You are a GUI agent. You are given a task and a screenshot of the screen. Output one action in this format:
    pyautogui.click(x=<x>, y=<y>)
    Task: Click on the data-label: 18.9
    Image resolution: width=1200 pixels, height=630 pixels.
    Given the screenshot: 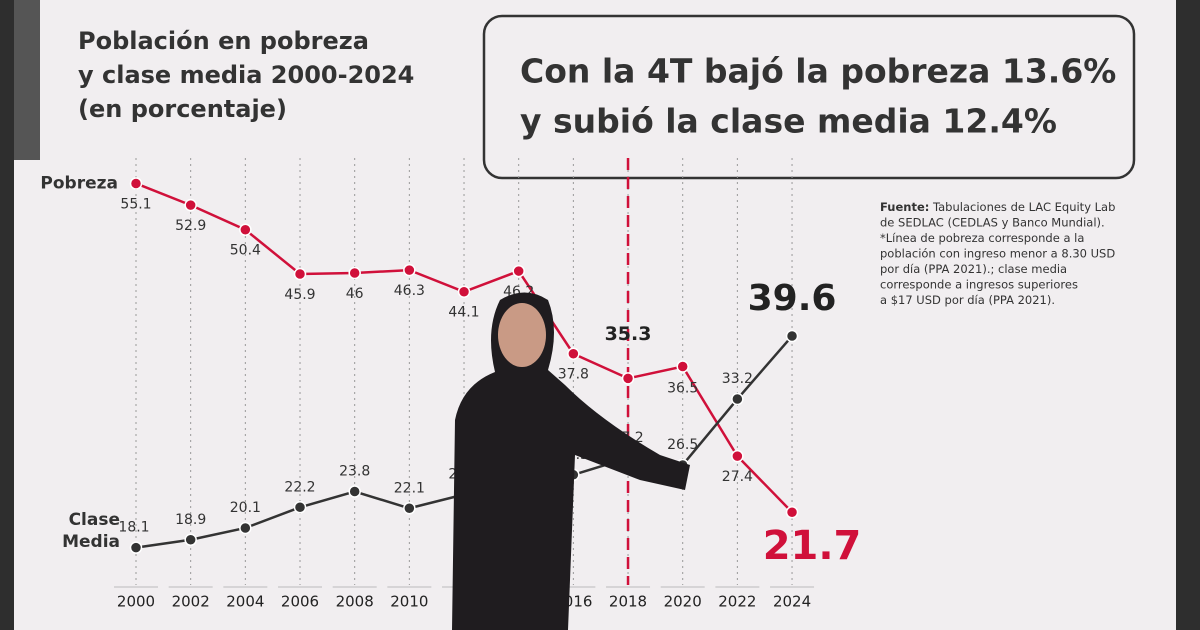 What is the action you would take?
    pyautogui.click(x=190, y=520)
    